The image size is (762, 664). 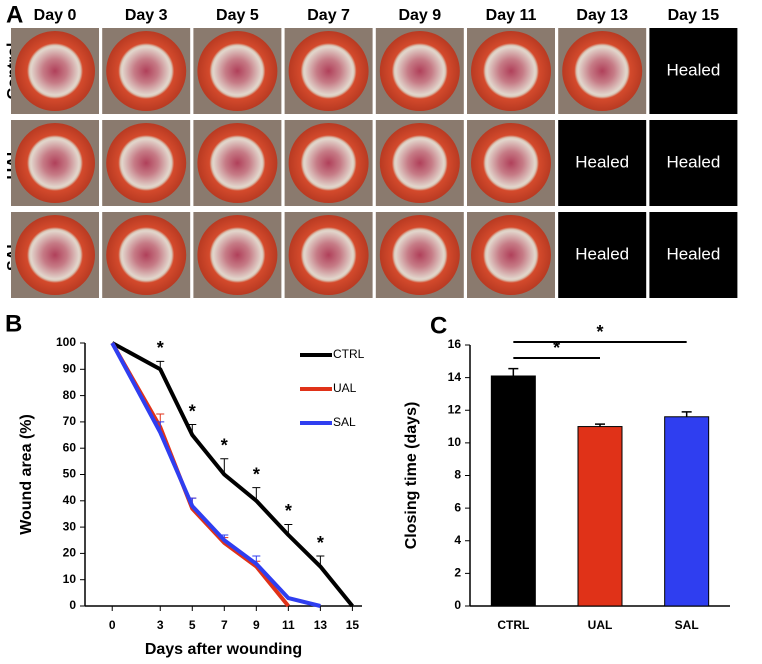 What do you see at coordinates (455, 344) in the screenshot?
I see `y-tick-label: 16` at bounding box center [455, 344].